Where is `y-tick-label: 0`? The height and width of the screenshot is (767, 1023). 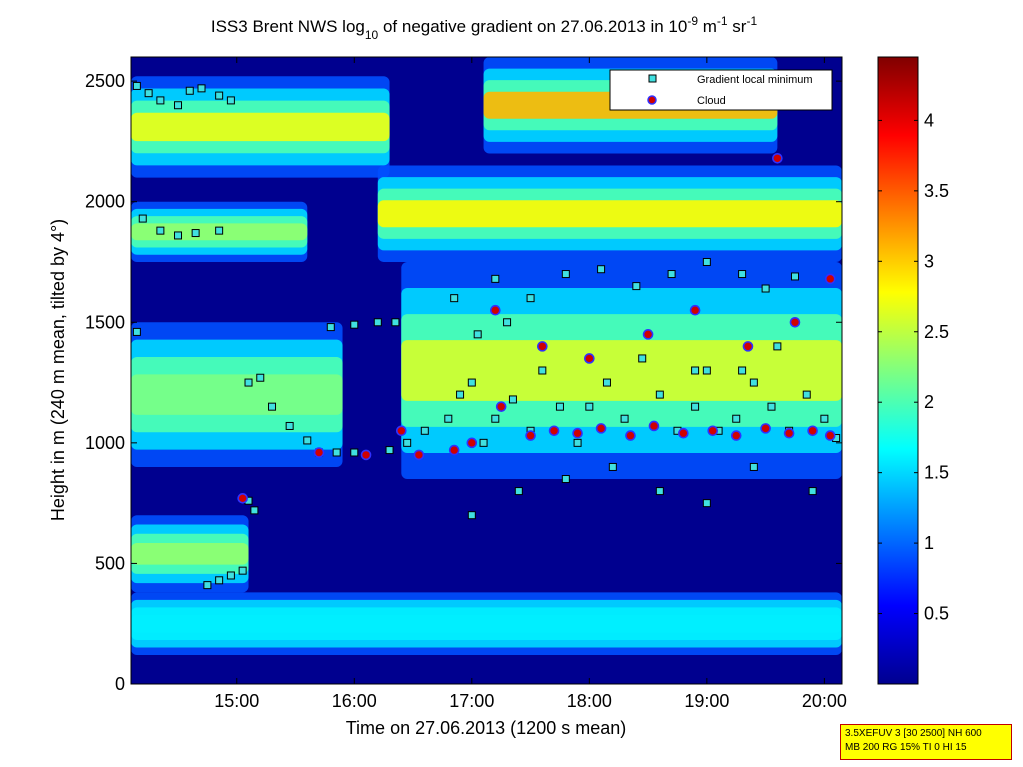 y-tick-label: 0 is located at coordinates (120, 684).